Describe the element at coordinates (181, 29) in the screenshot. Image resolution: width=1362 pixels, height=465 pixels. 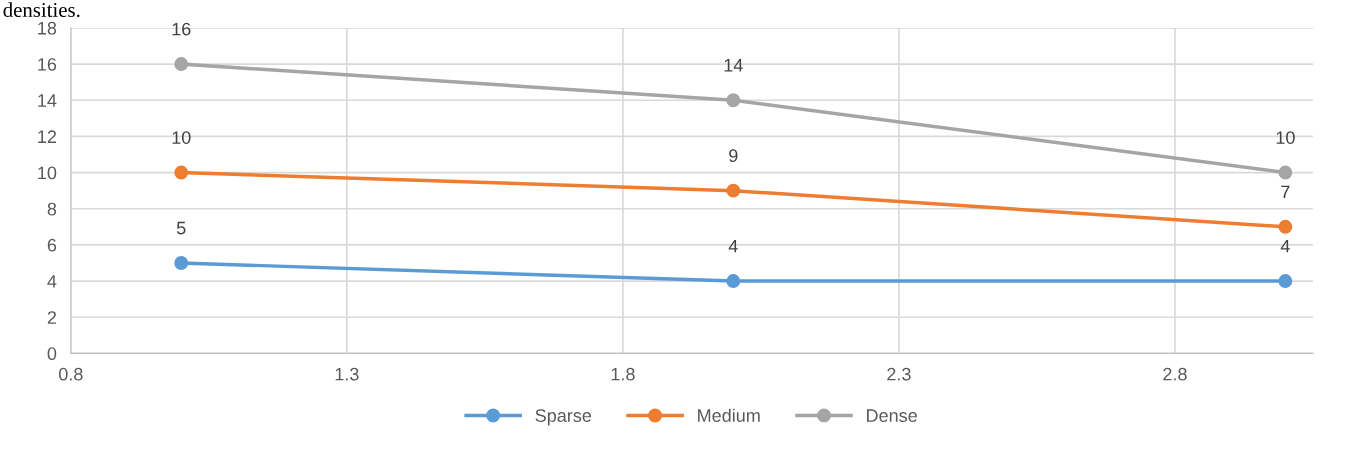
I see `data-label: 16` at that location.